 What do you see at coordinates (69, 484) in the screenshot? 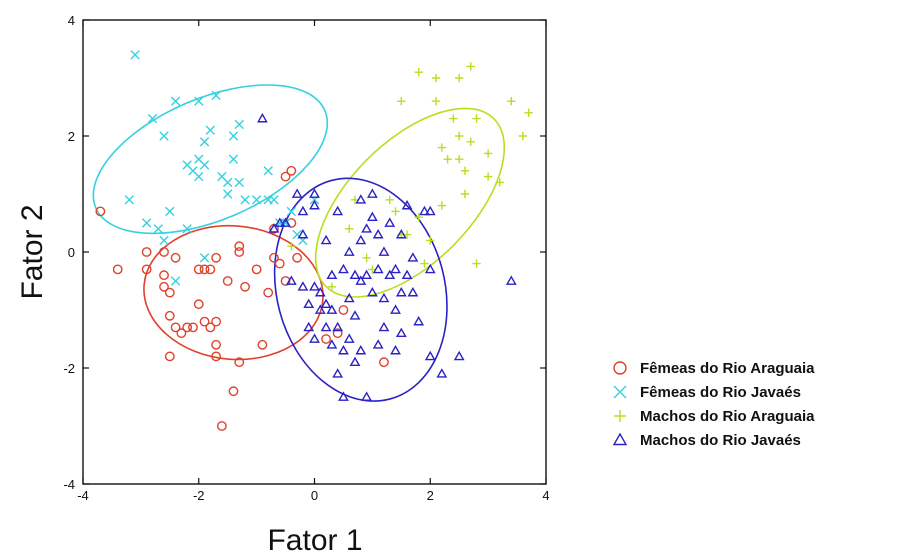
I see `y-tick-label: -4` at bounding box center [69, 484].